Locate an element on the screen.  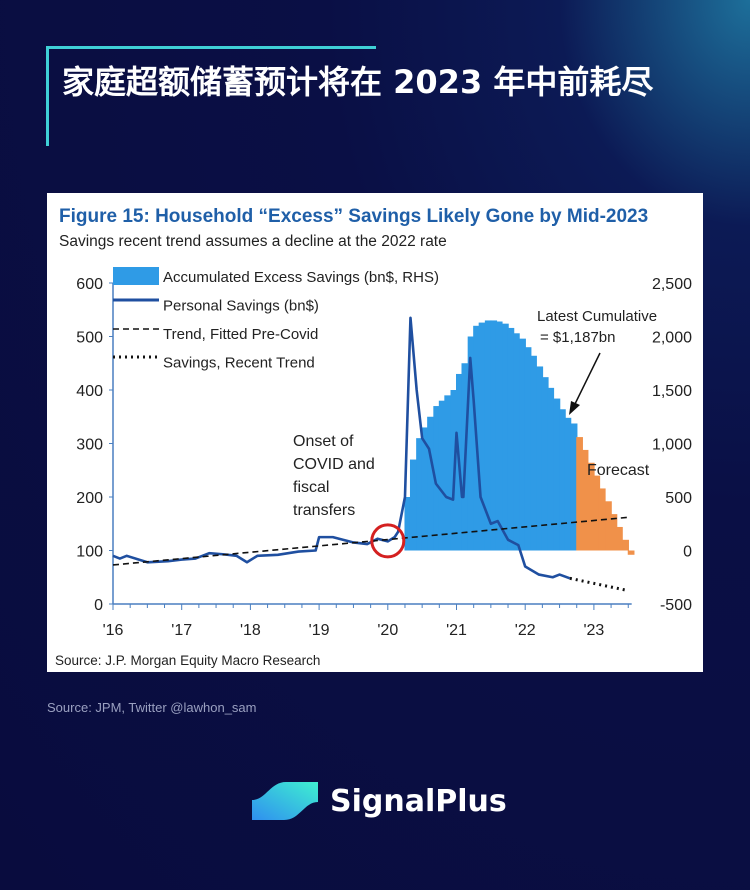
accent-bracket-left is located at coordinates (47, 96).